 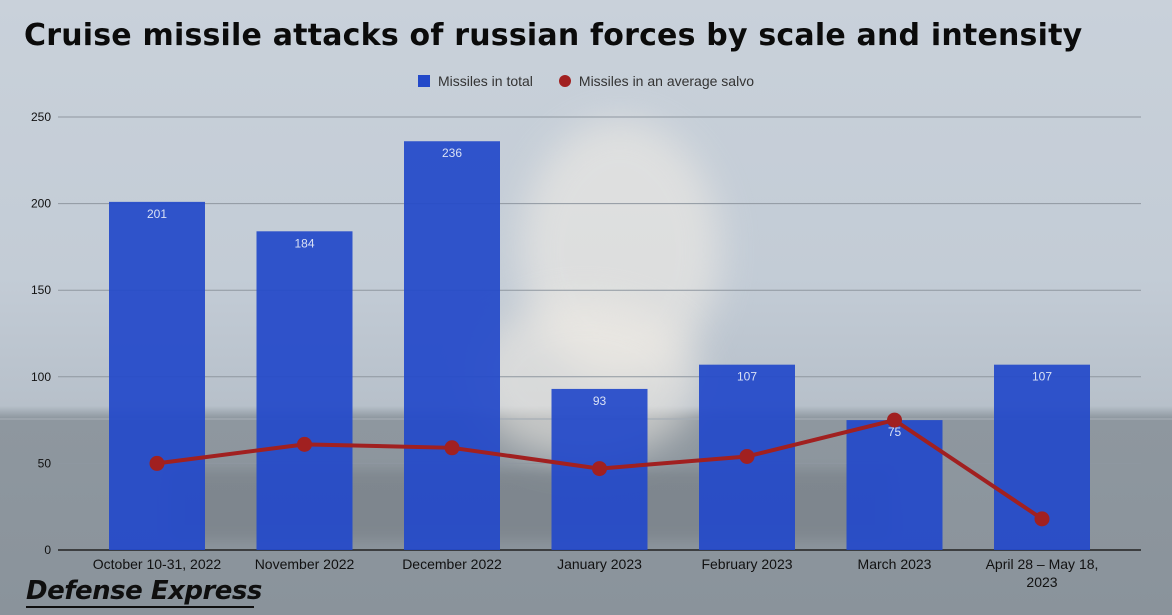 What do you see at coordinates (599, 564) in the screenshot?
I see `x-tick-label: January 2023` at bounding box center [599, 564].